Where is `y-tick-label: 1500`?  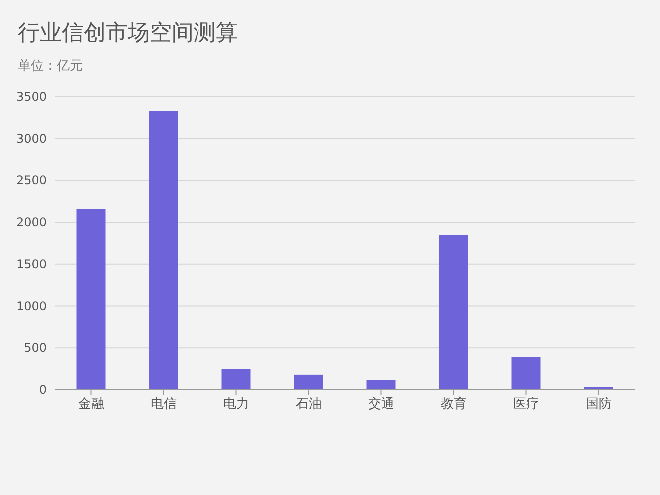
y-tick-label: 1500 is located at coordinates (31, 264).